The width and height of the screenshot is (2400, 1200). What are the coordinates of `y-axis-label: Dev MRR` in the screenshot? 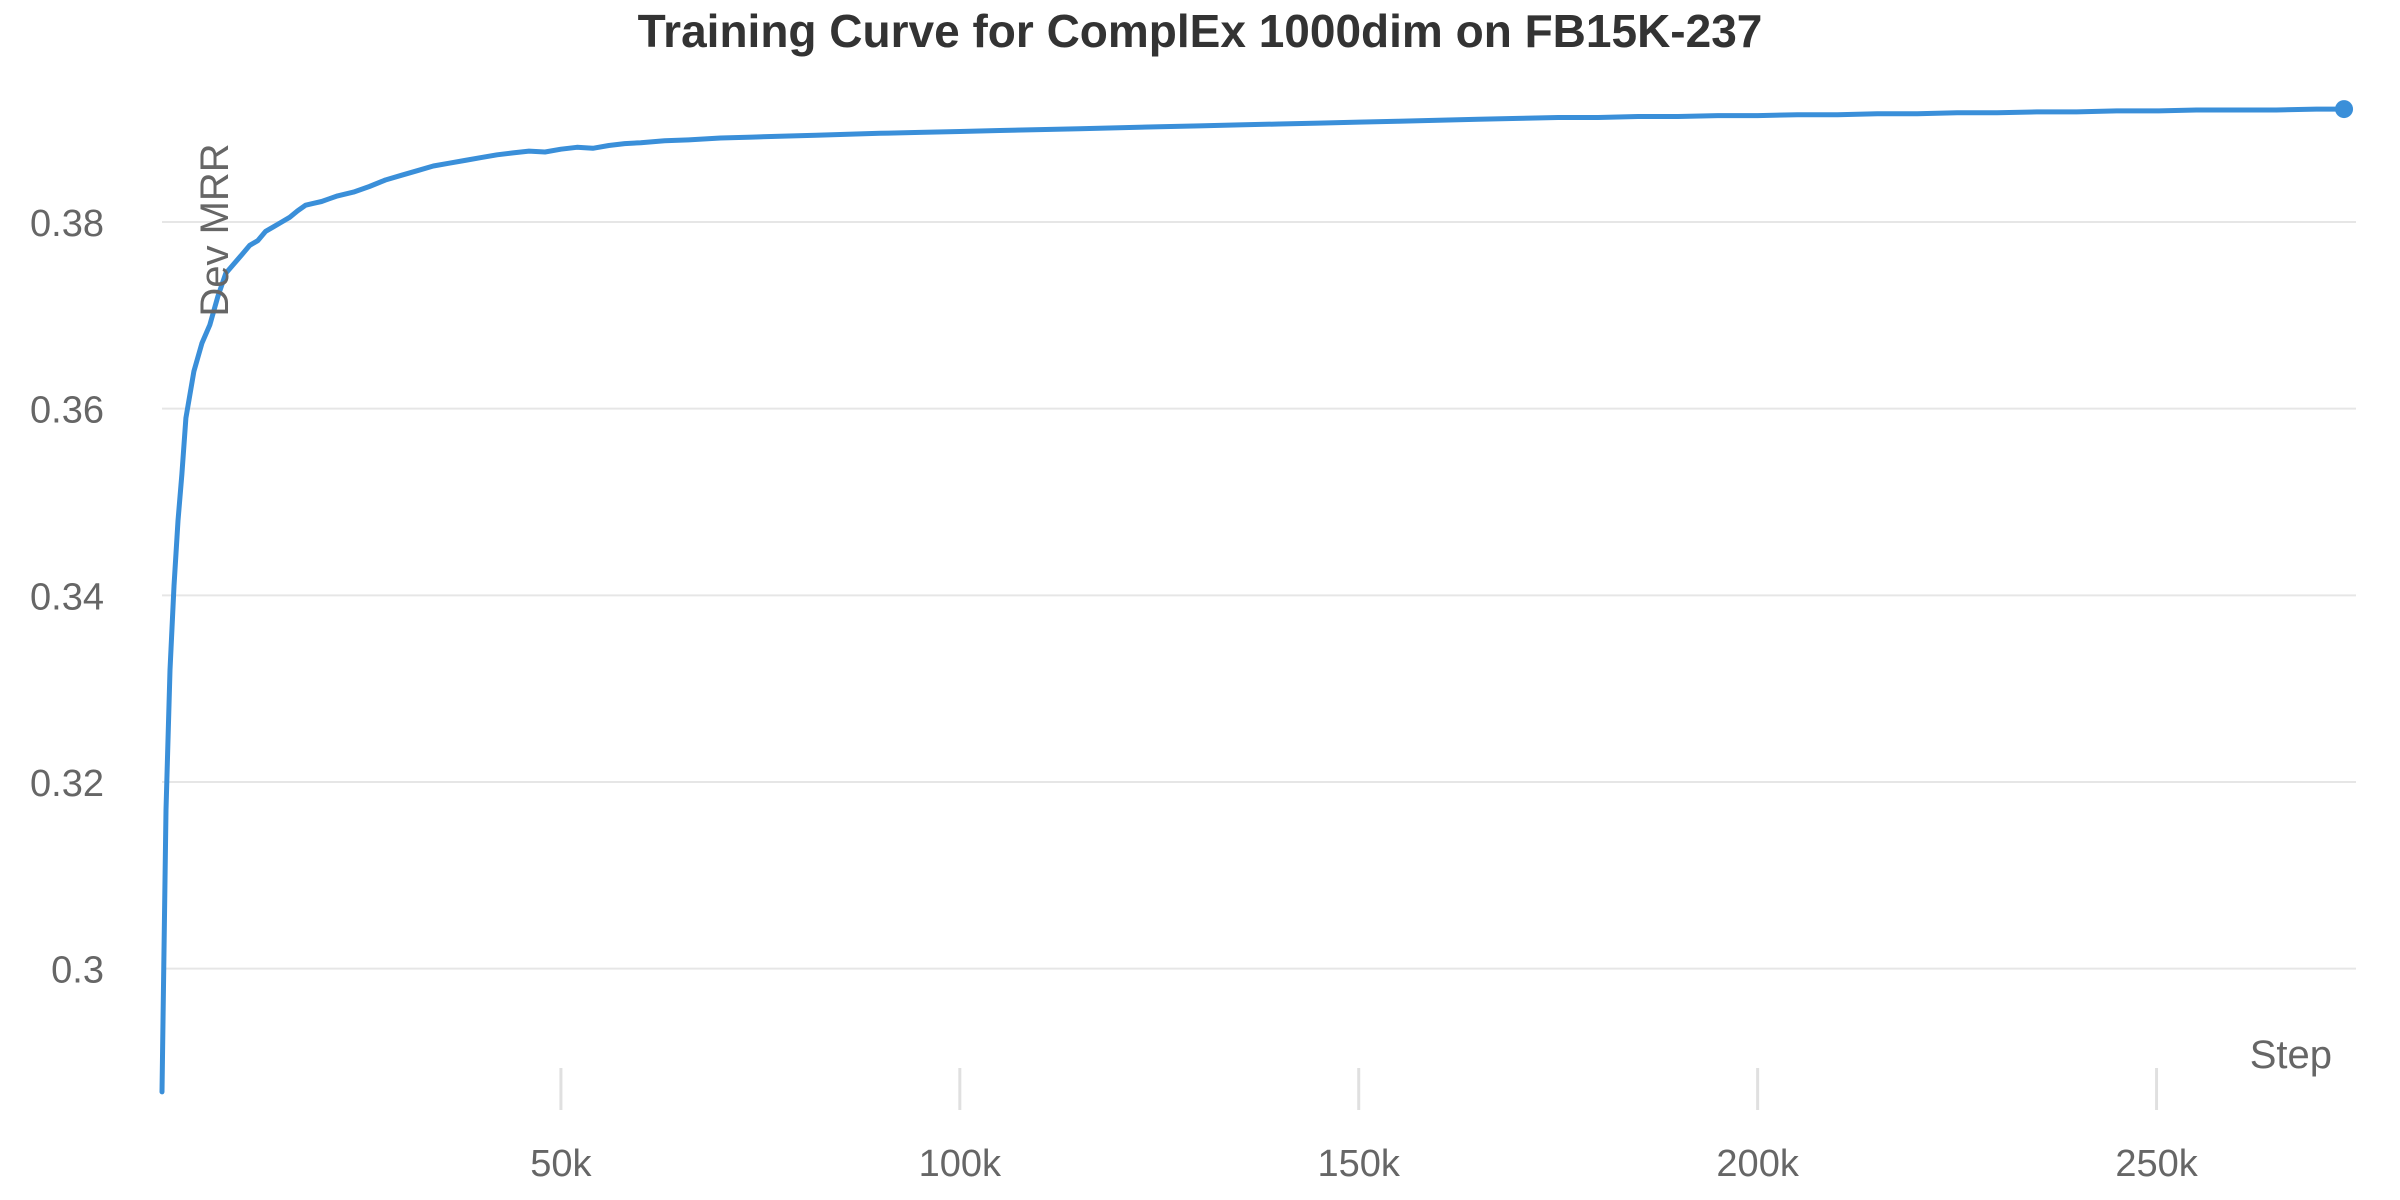 It's located at (215, 229).